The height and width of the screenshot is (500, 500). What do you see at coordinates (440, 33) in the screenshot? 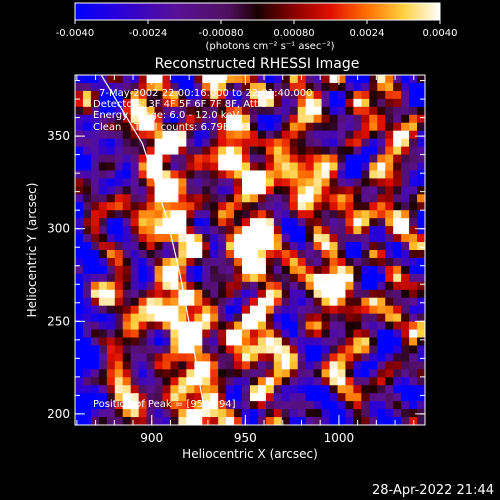
I see `colorbar-tick-label: 0.0040` at bounding box center [440, 33].